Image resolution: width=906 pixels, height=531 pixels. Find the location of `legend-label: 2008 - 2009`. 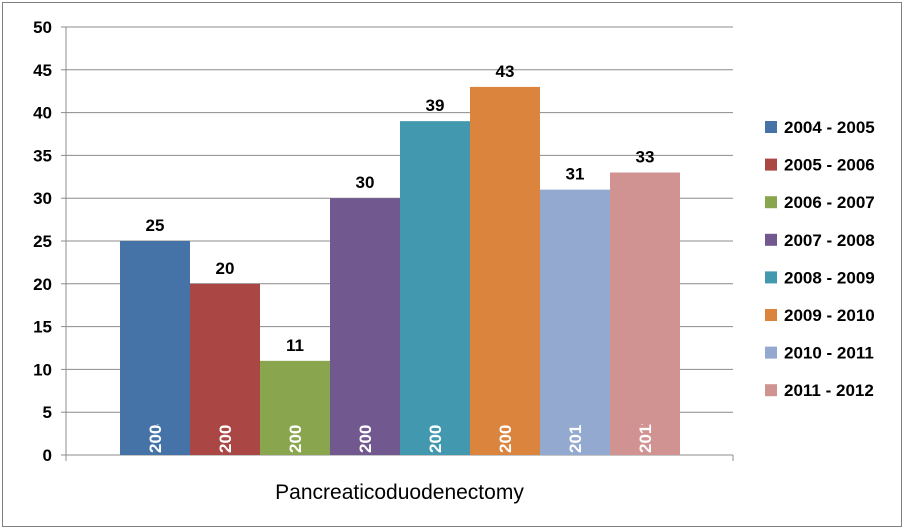

legend-label: 2008 - 2009 is located at coordinates (829, 277).